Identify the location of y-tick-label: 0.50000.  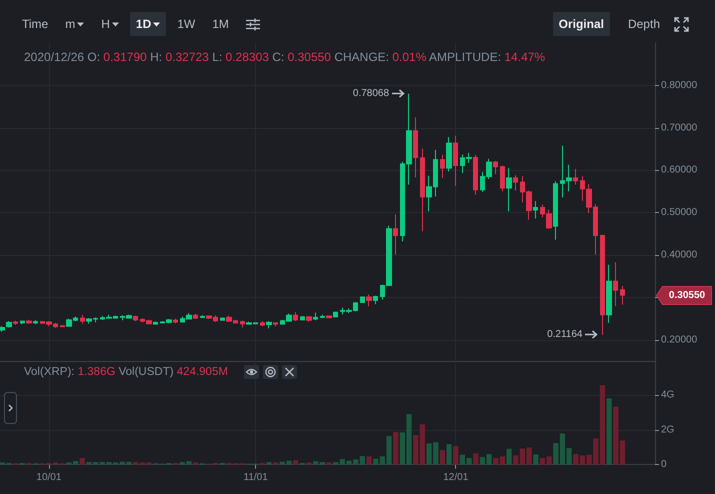
(679, 212).